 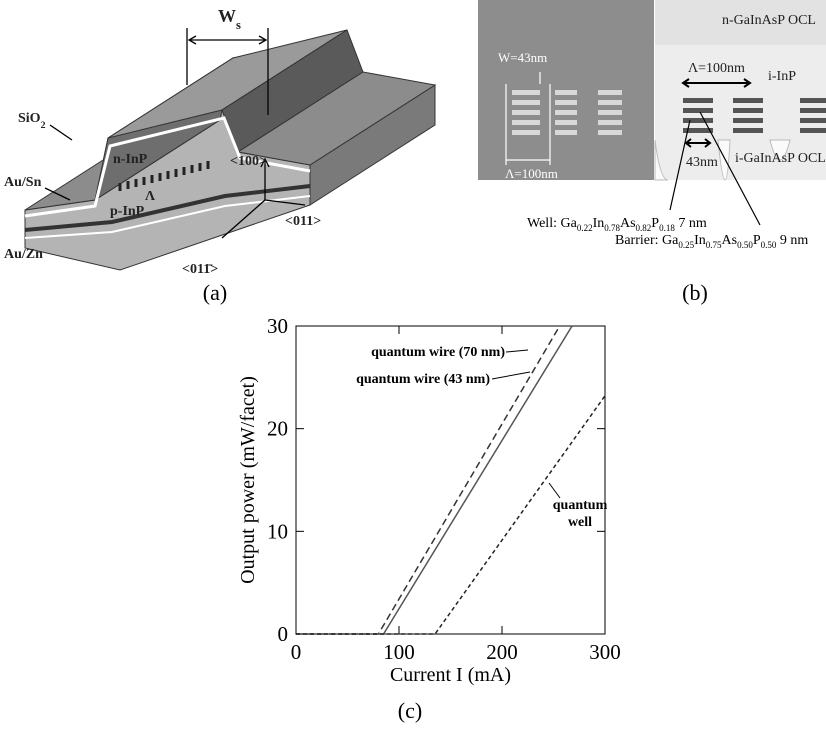 I want to click on sem-label: W=43nm, so click(x=522, y=57).